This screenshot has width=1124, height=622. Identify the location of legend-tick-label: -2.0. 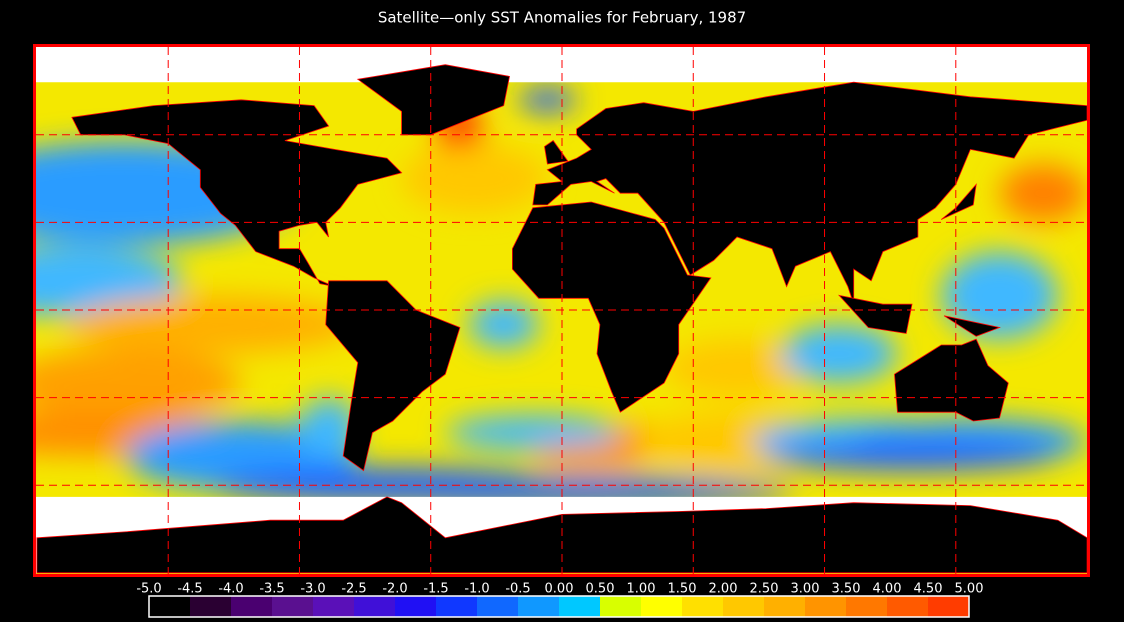
(394, 589).